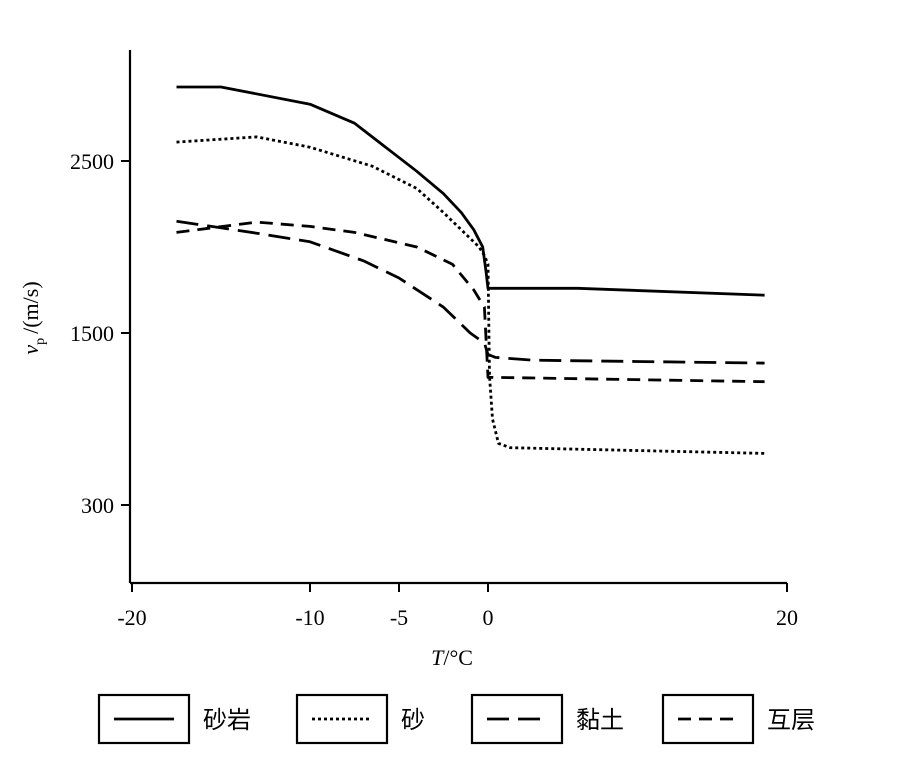  I want to click on legend-label: 砂, so click(413, 720).